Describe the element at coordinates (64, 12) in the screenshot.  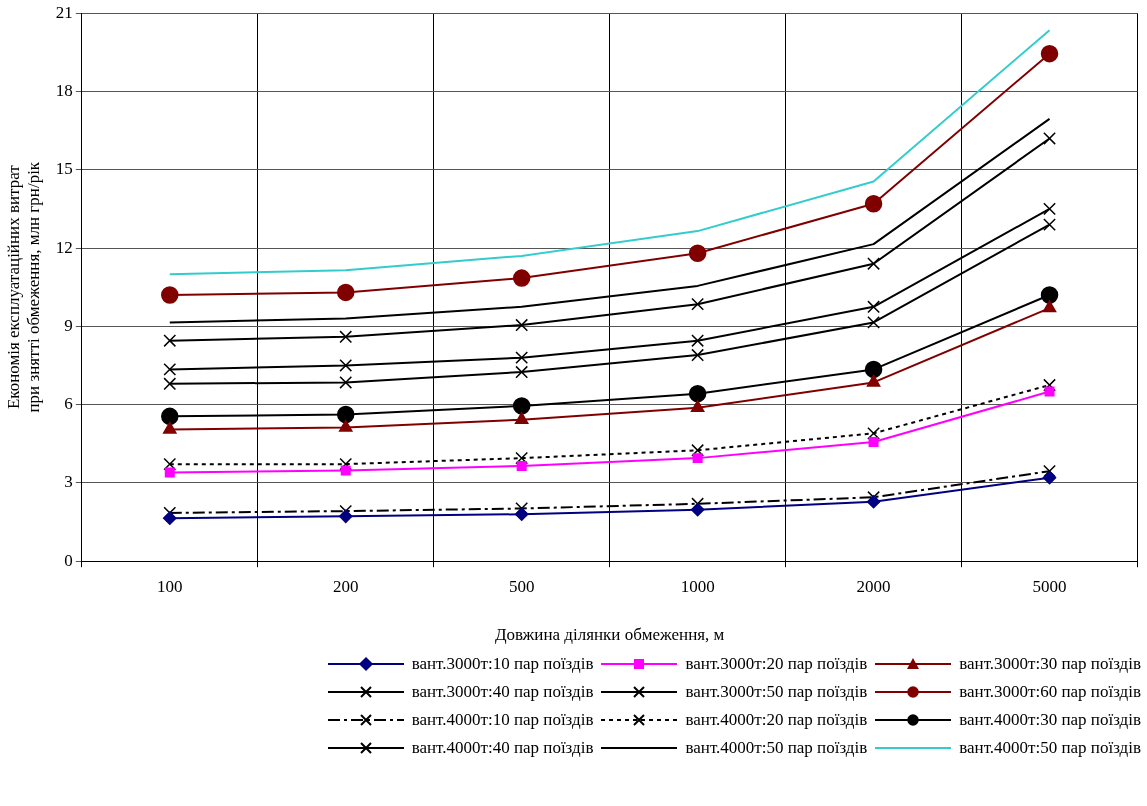
I see `y-tick-label: 21` at that location.